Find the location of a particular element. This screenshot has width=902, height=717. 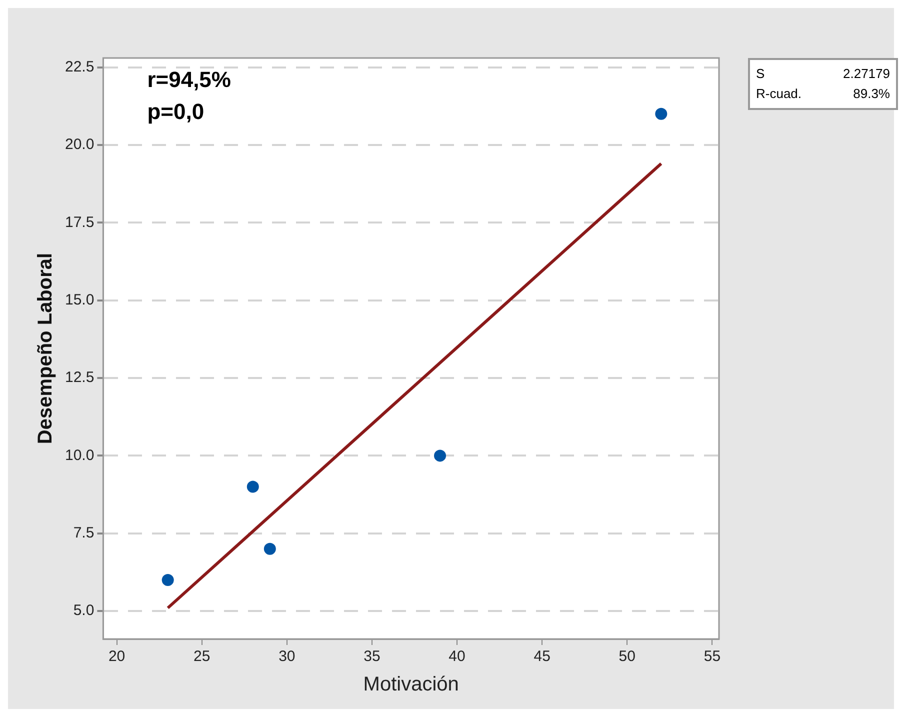

text: 89.3% is located at coordinates (871, 94).